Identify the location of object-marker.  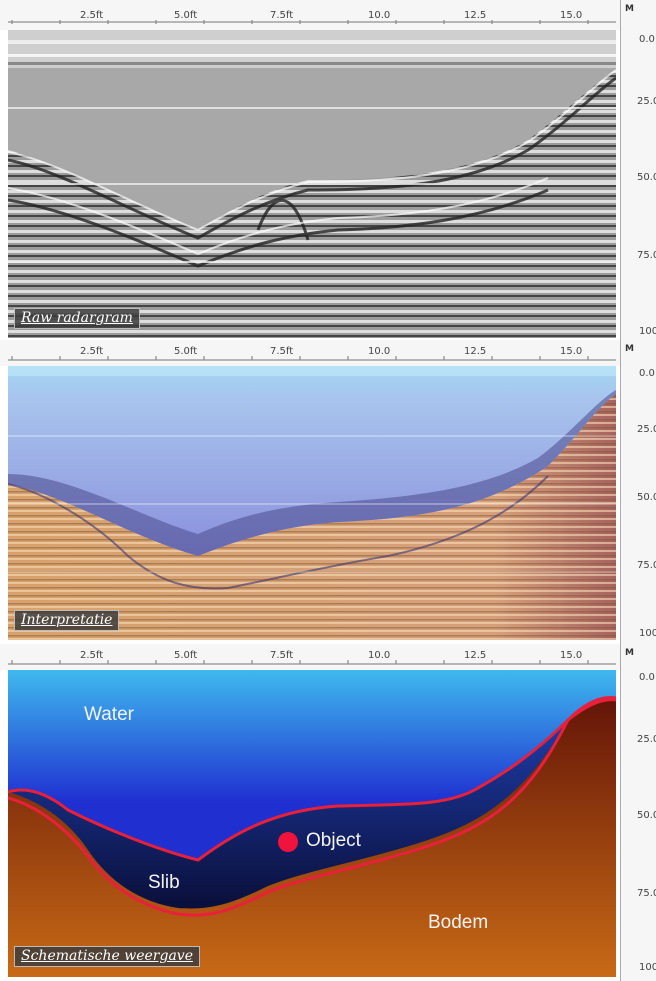
(288, 842).